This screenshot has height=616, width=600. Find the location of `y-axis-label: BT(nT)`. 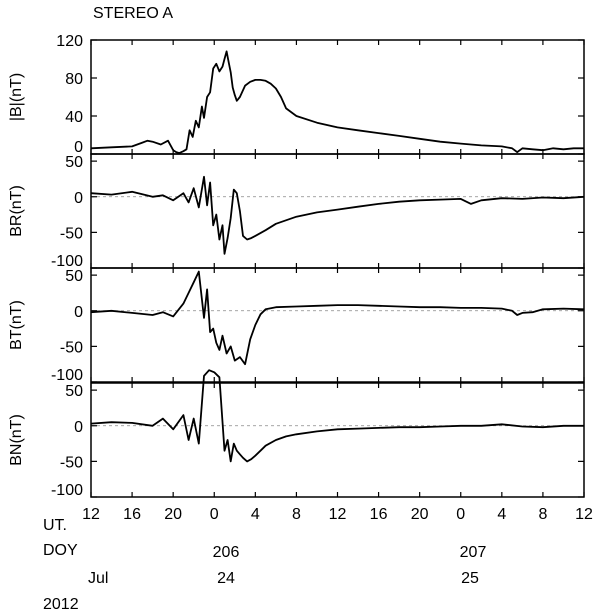

y-axis-label: BT(nT) is located at coordinates (16, 325).